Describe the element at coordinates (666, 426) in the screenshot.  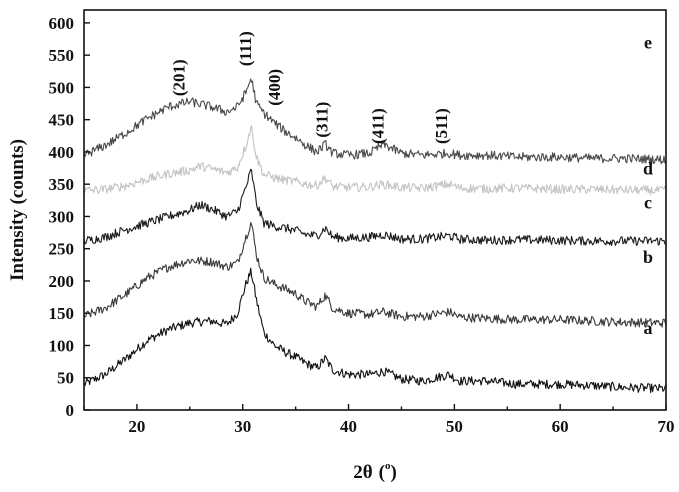
I see `x-tick-label: 70` at that location.